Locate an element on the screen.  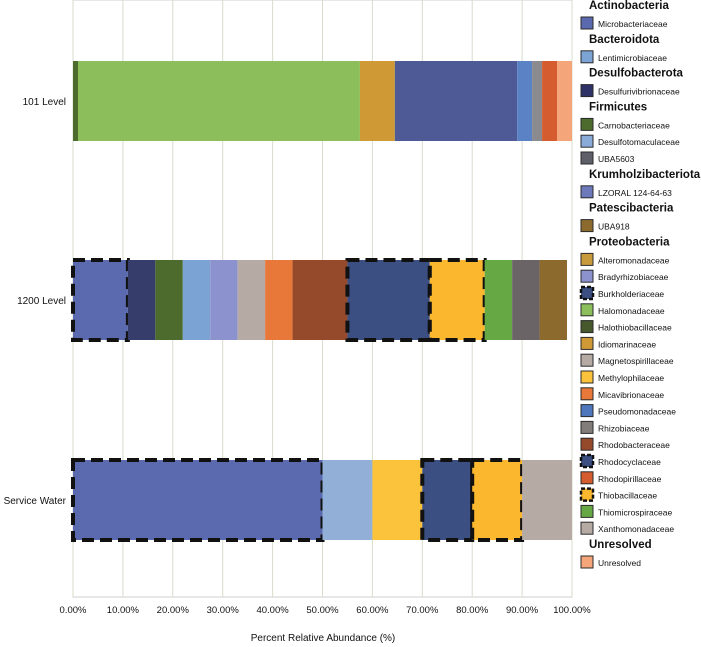
legend-group-title: Krumholzibacteriota is located at coordinates (645, 175).